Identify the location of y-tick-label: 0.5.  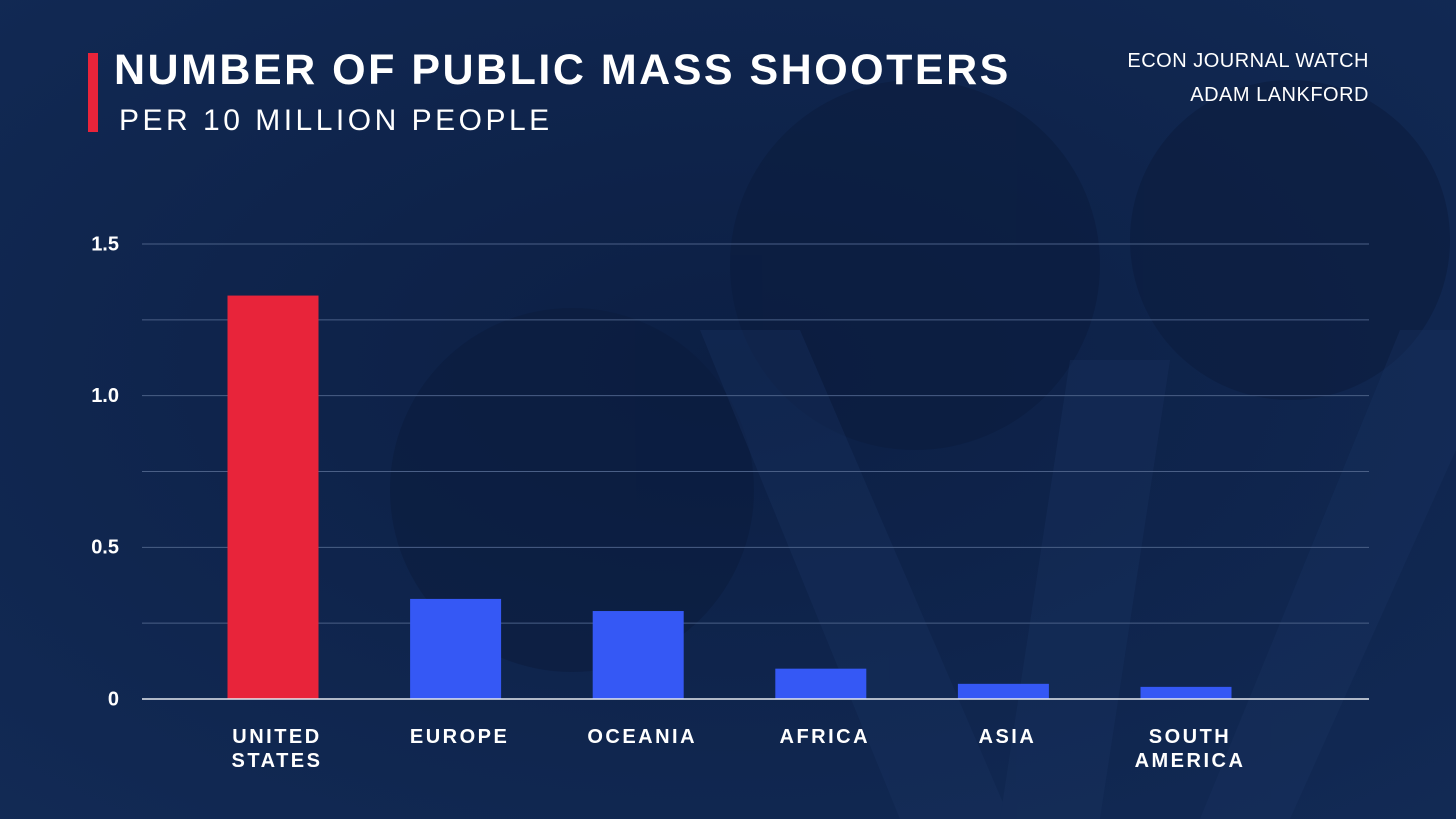
(105, 548).